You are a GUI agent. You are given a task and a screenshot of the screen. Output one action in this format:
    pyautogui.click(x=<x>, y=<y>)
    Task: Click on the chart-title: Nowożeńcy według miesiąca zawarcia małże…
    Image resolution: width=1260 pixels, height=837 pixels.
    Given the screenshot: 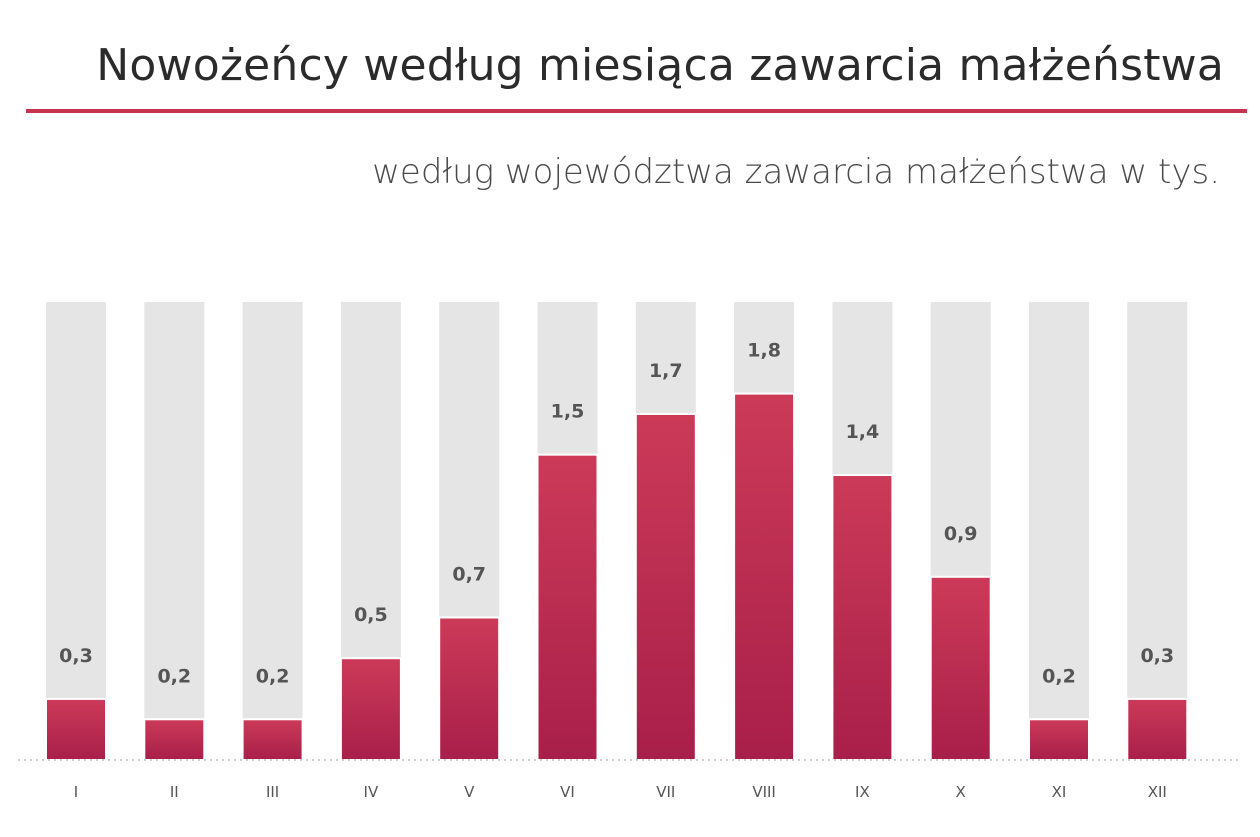 What is the action you would take?
    pyautogui.click(x=660, y=65)
    